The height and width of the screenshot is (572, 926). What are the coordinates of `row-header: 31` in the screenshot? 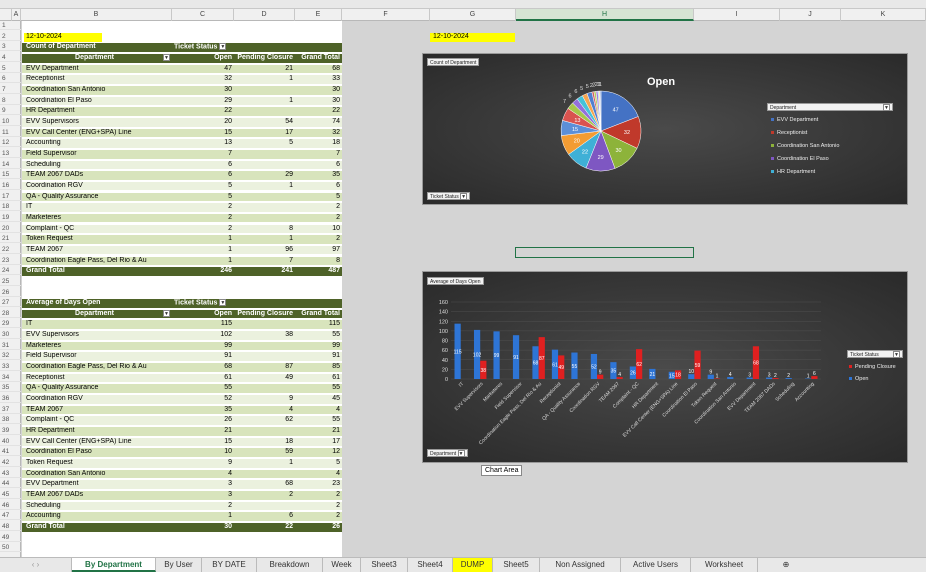 It's located at (10, 345).